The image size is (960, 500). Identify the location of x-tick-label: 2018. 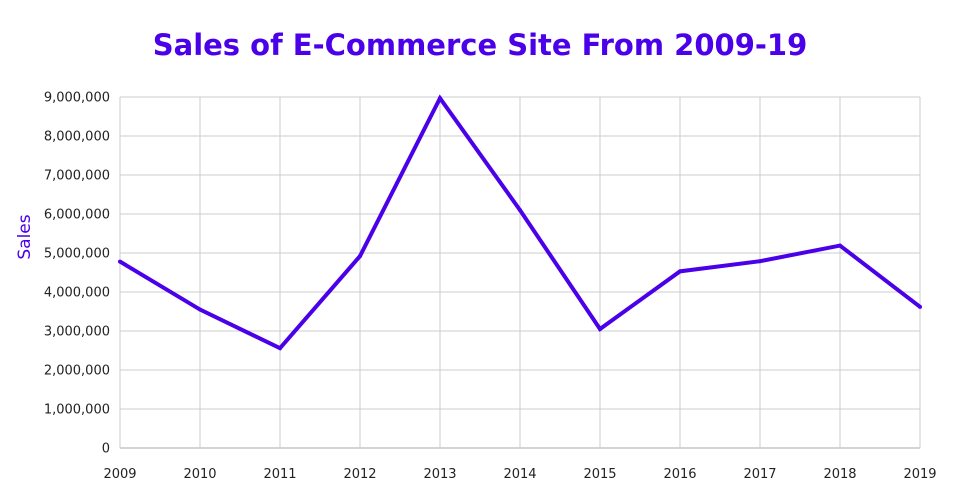
(839, 474).